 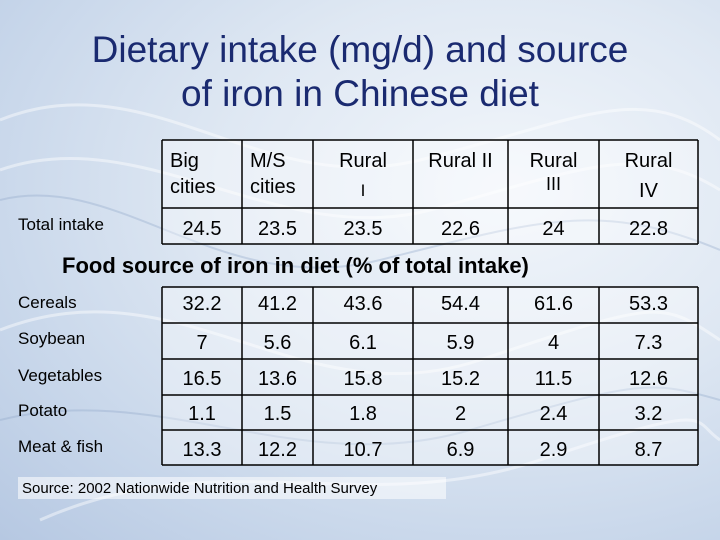 What do you see at coordinates (553, 304) in the screenshot?
I see `table-cell: 61.6` at bounding box center [553, 304].